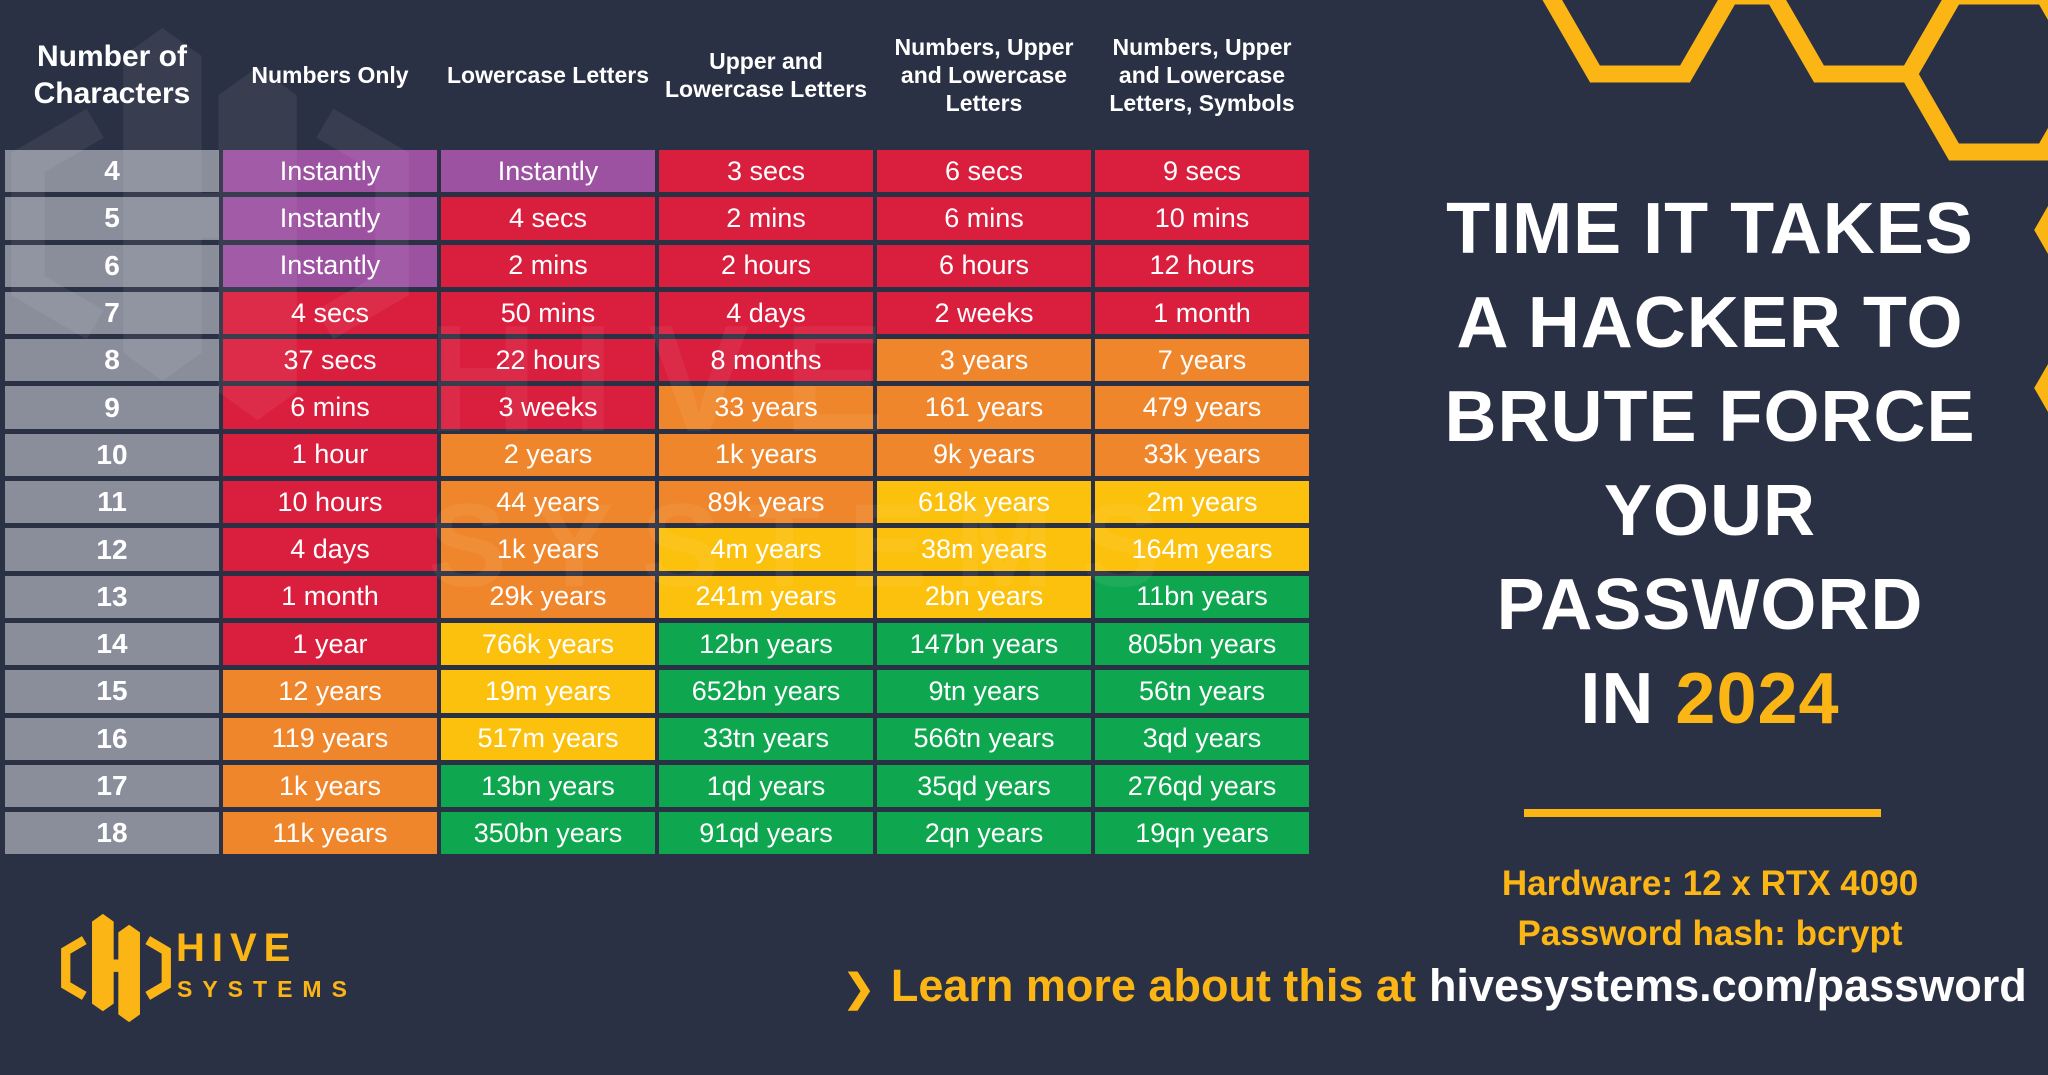  I want to click on time-cell: 3 weeks, so click(548, 407).